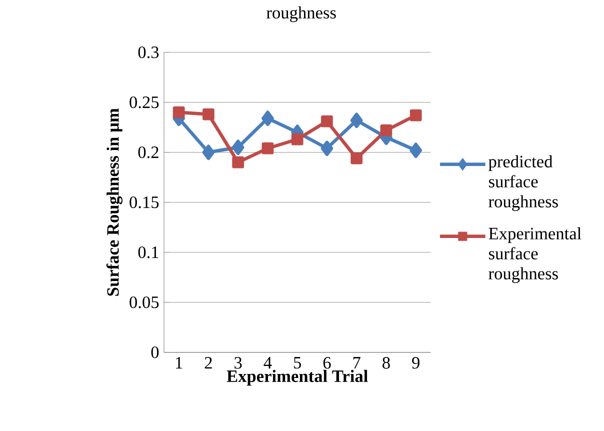 This screenshot has height=431, width=604. What do you see at coordinates (144, 102) in the screenshot?
I see `y-tick-label: 0.25` at bounding box center [144, 102].